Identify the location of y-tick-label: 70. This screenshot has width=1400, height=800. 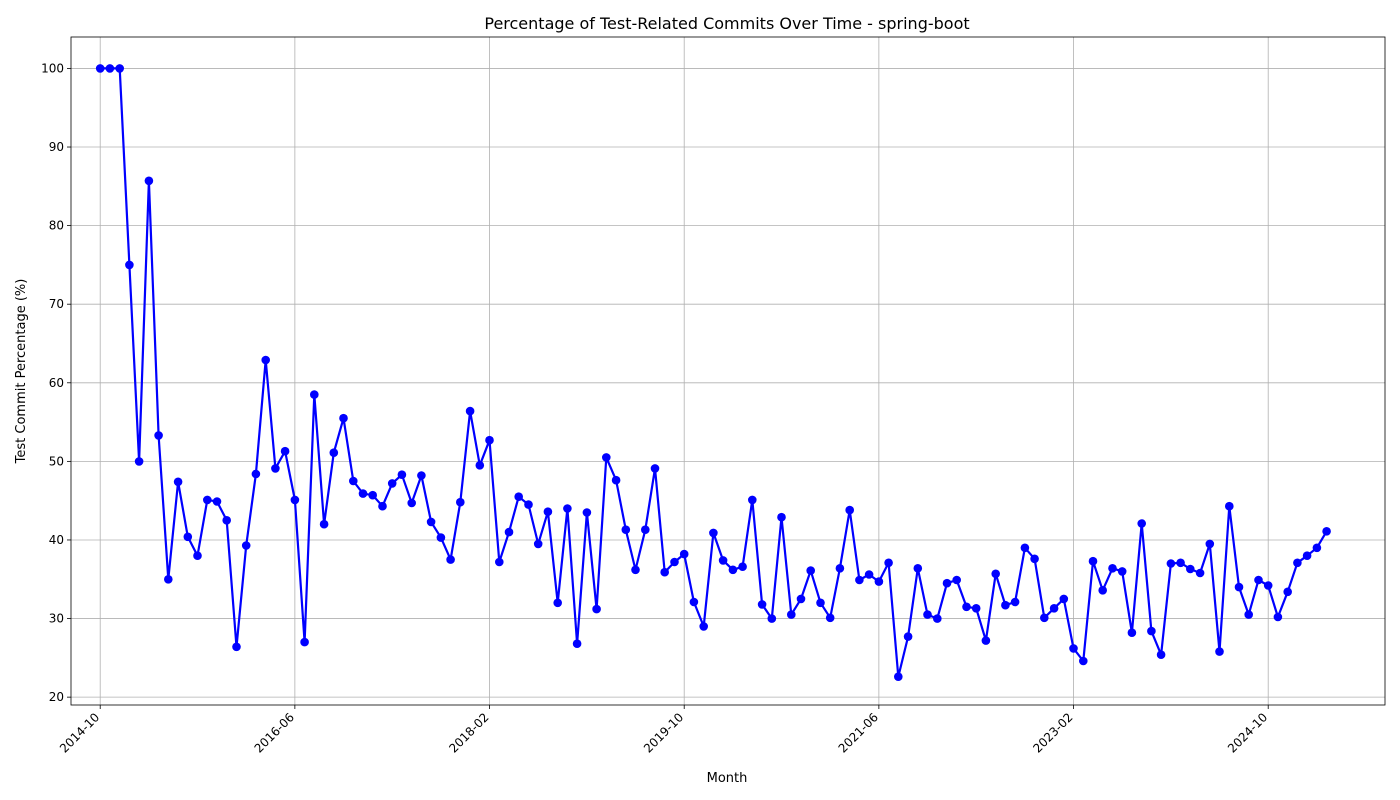
(56, 304).